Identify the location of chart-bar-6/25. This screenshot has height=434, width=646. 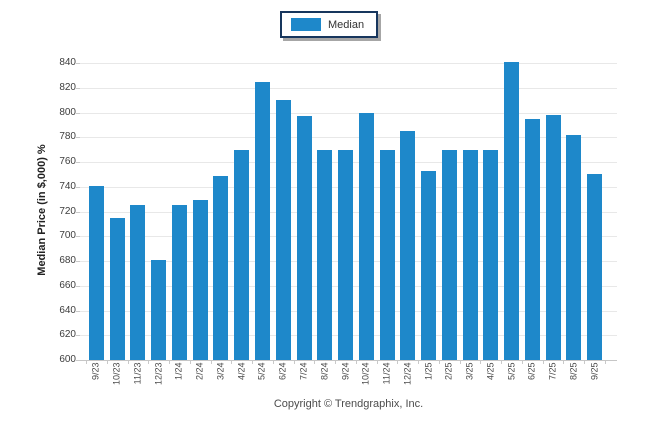
(532, 239).